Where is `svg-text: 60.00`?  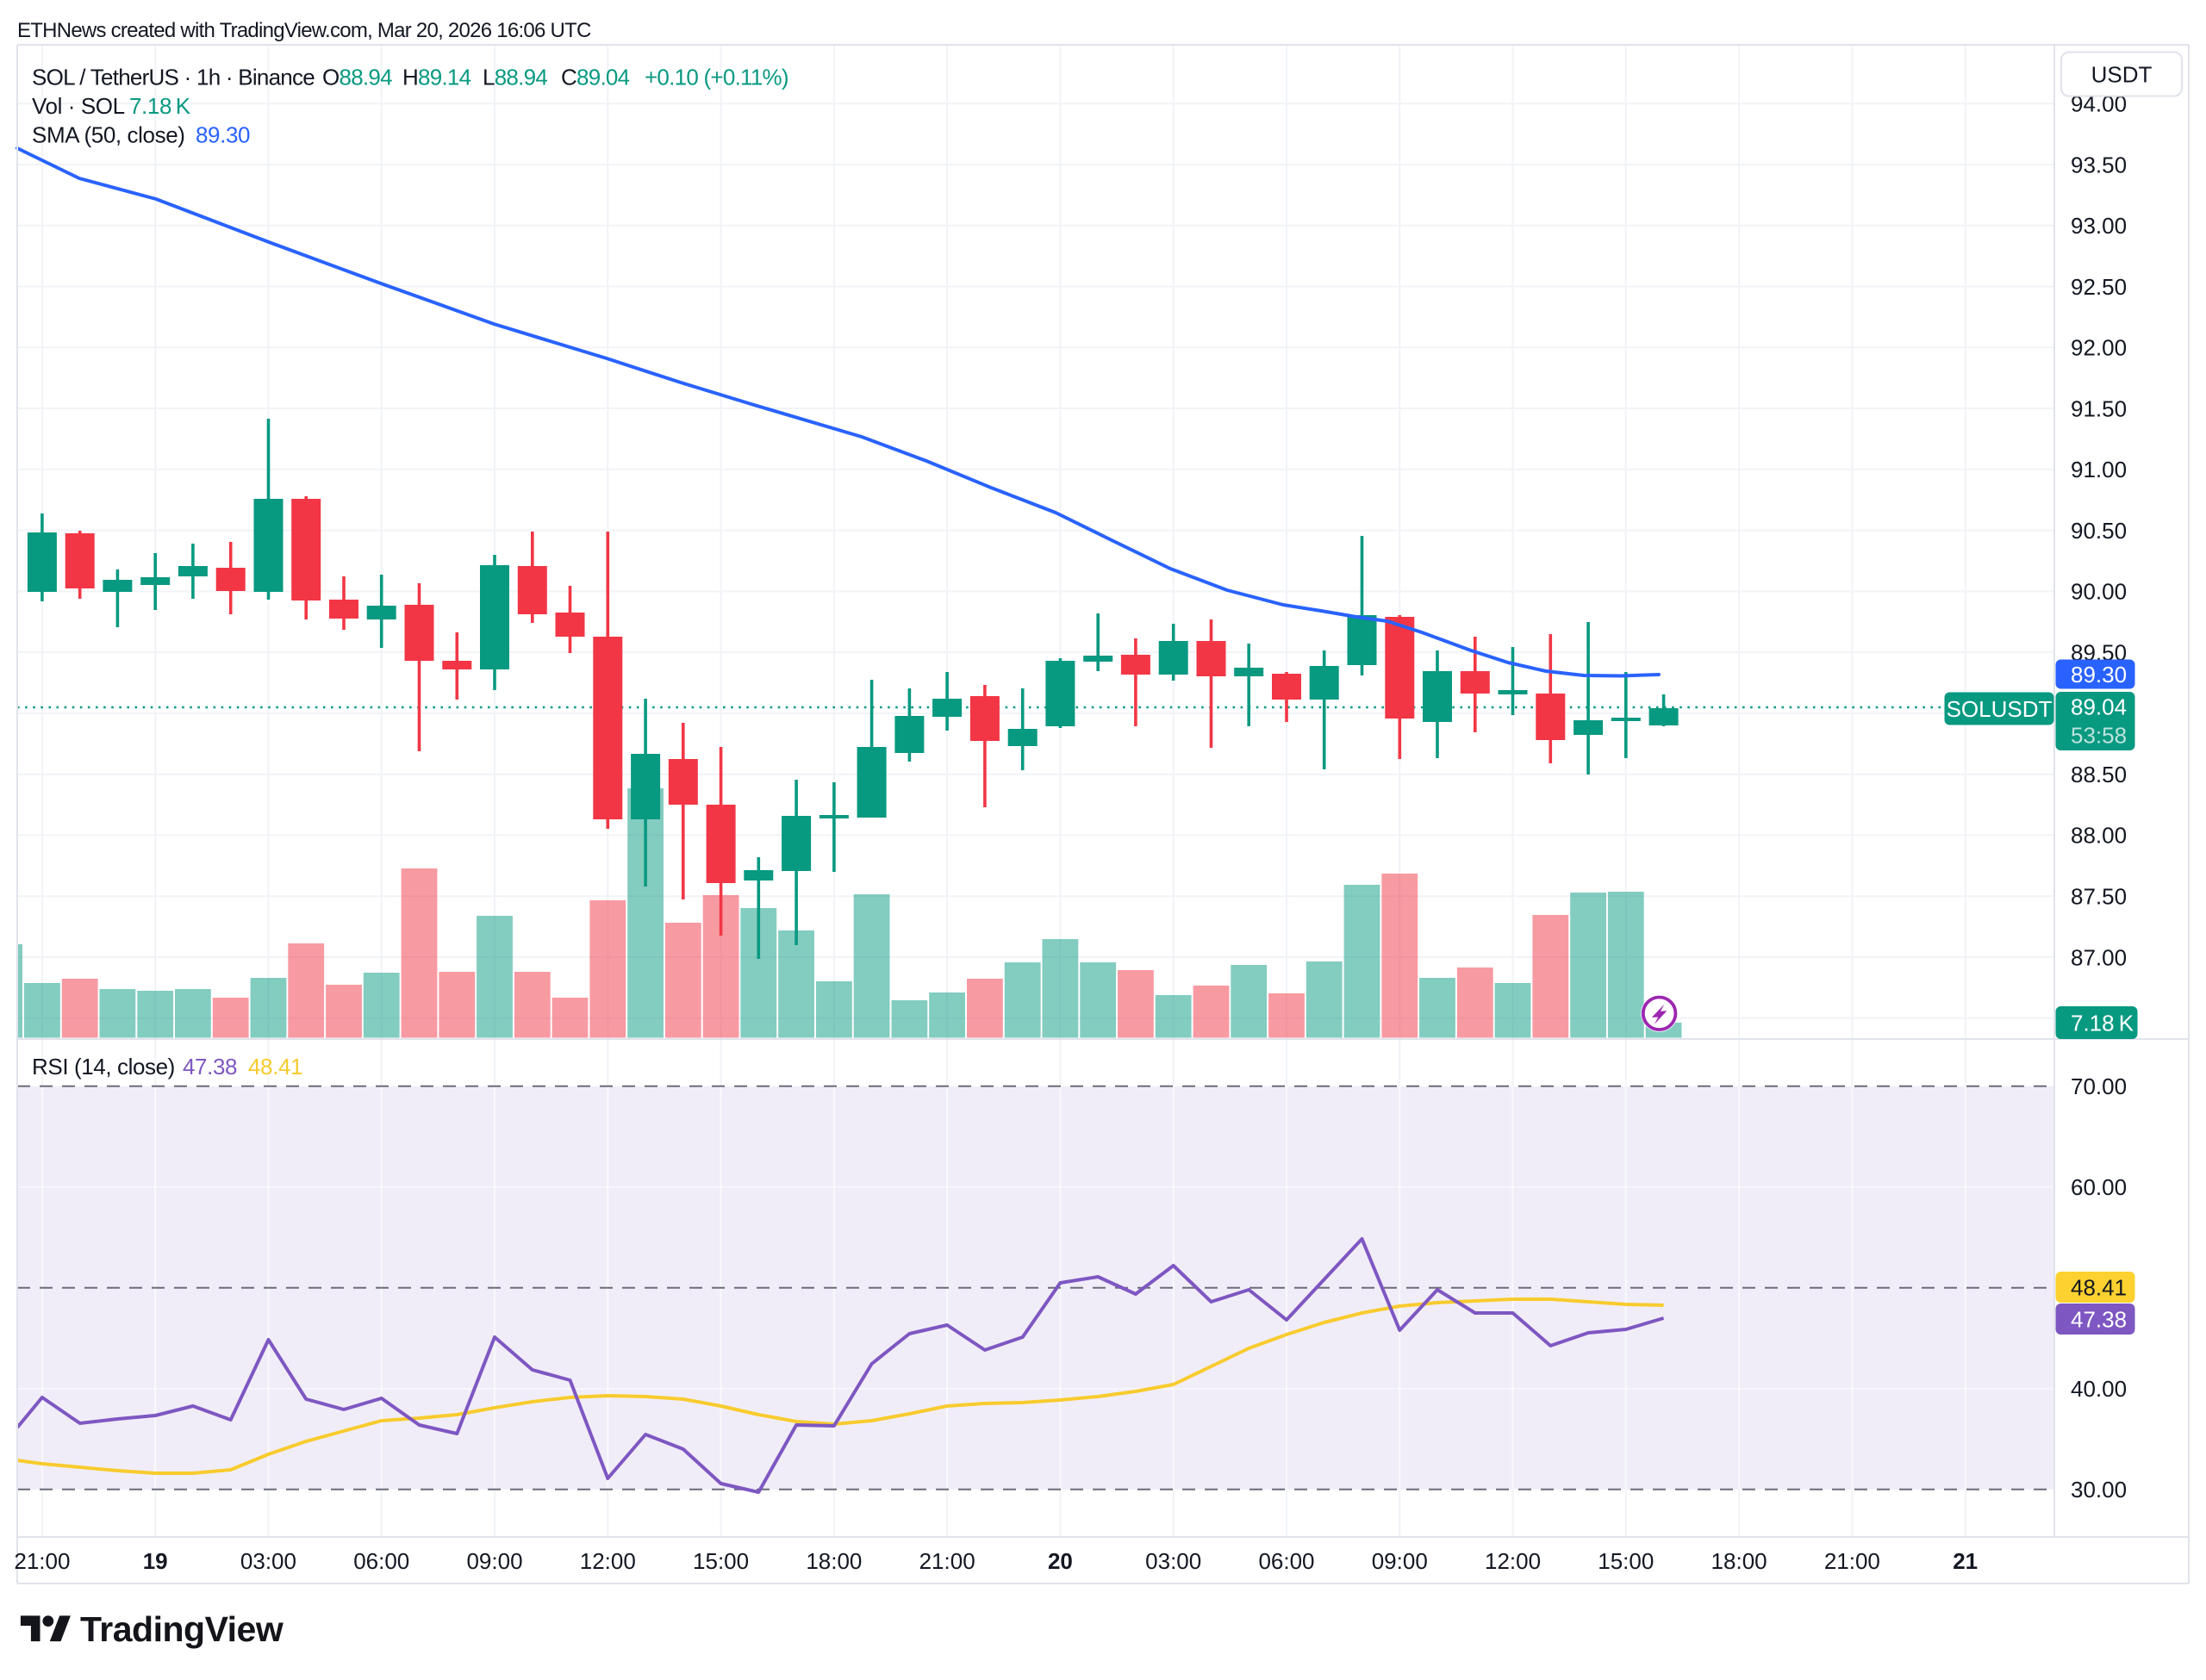
svg-text: 60.00 is located at coordinates (2099, 1187).